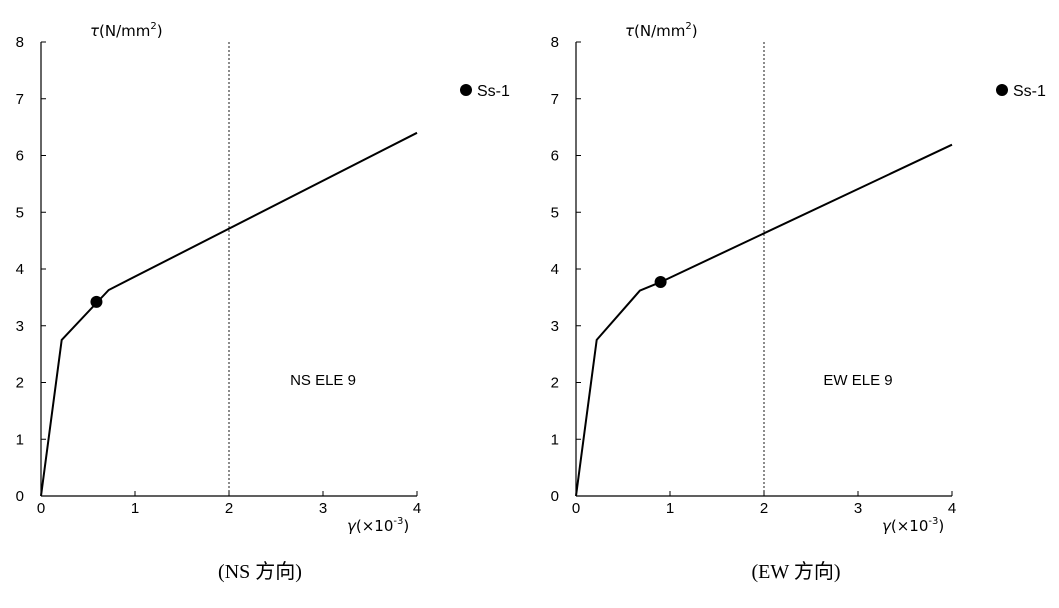  Describe the element at coordinates (323, 380) in the screenshot. I see `panel-annotation: NS ELE 9` at that location.